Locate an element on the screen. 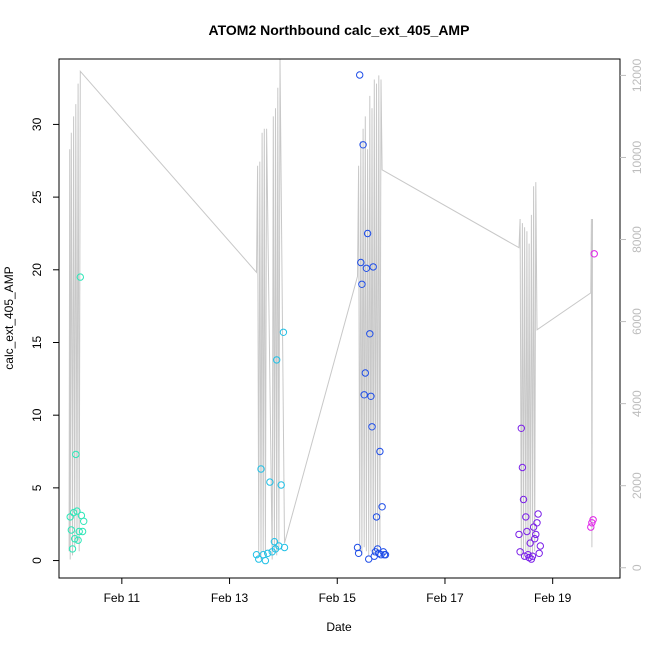 The width and height of the screenshot is (650, 650). right-y-tick-label: 0 is located at coordinates (637, 567).